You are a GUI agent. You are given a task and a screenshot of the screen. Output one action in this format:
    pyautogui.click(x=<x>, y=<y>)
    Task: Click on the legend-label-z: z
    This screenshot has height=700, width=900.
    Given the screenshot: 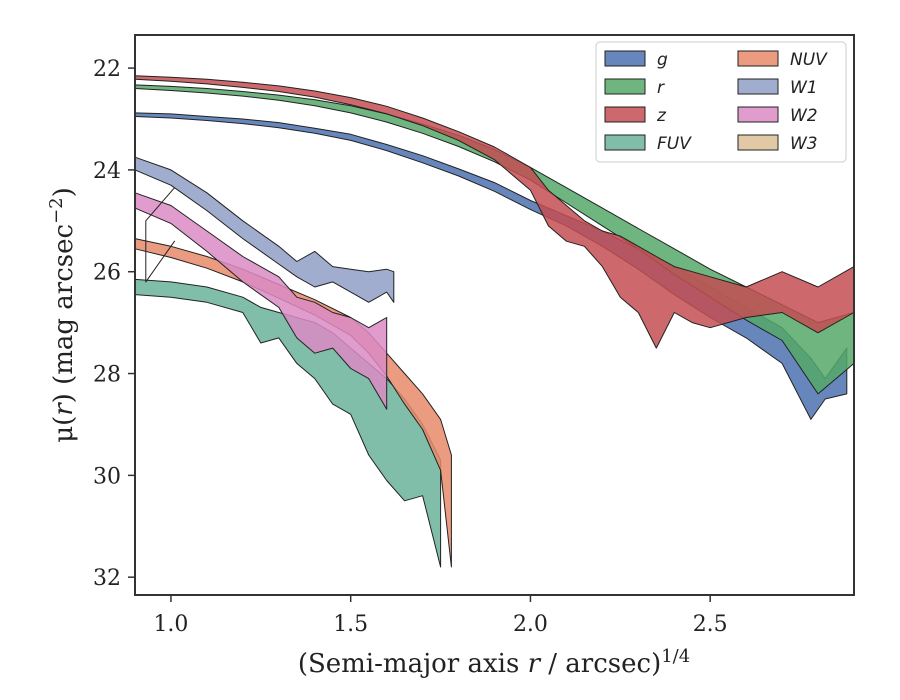 What is the action you would take?
    pyautogui.click(x=661, y=116)
    